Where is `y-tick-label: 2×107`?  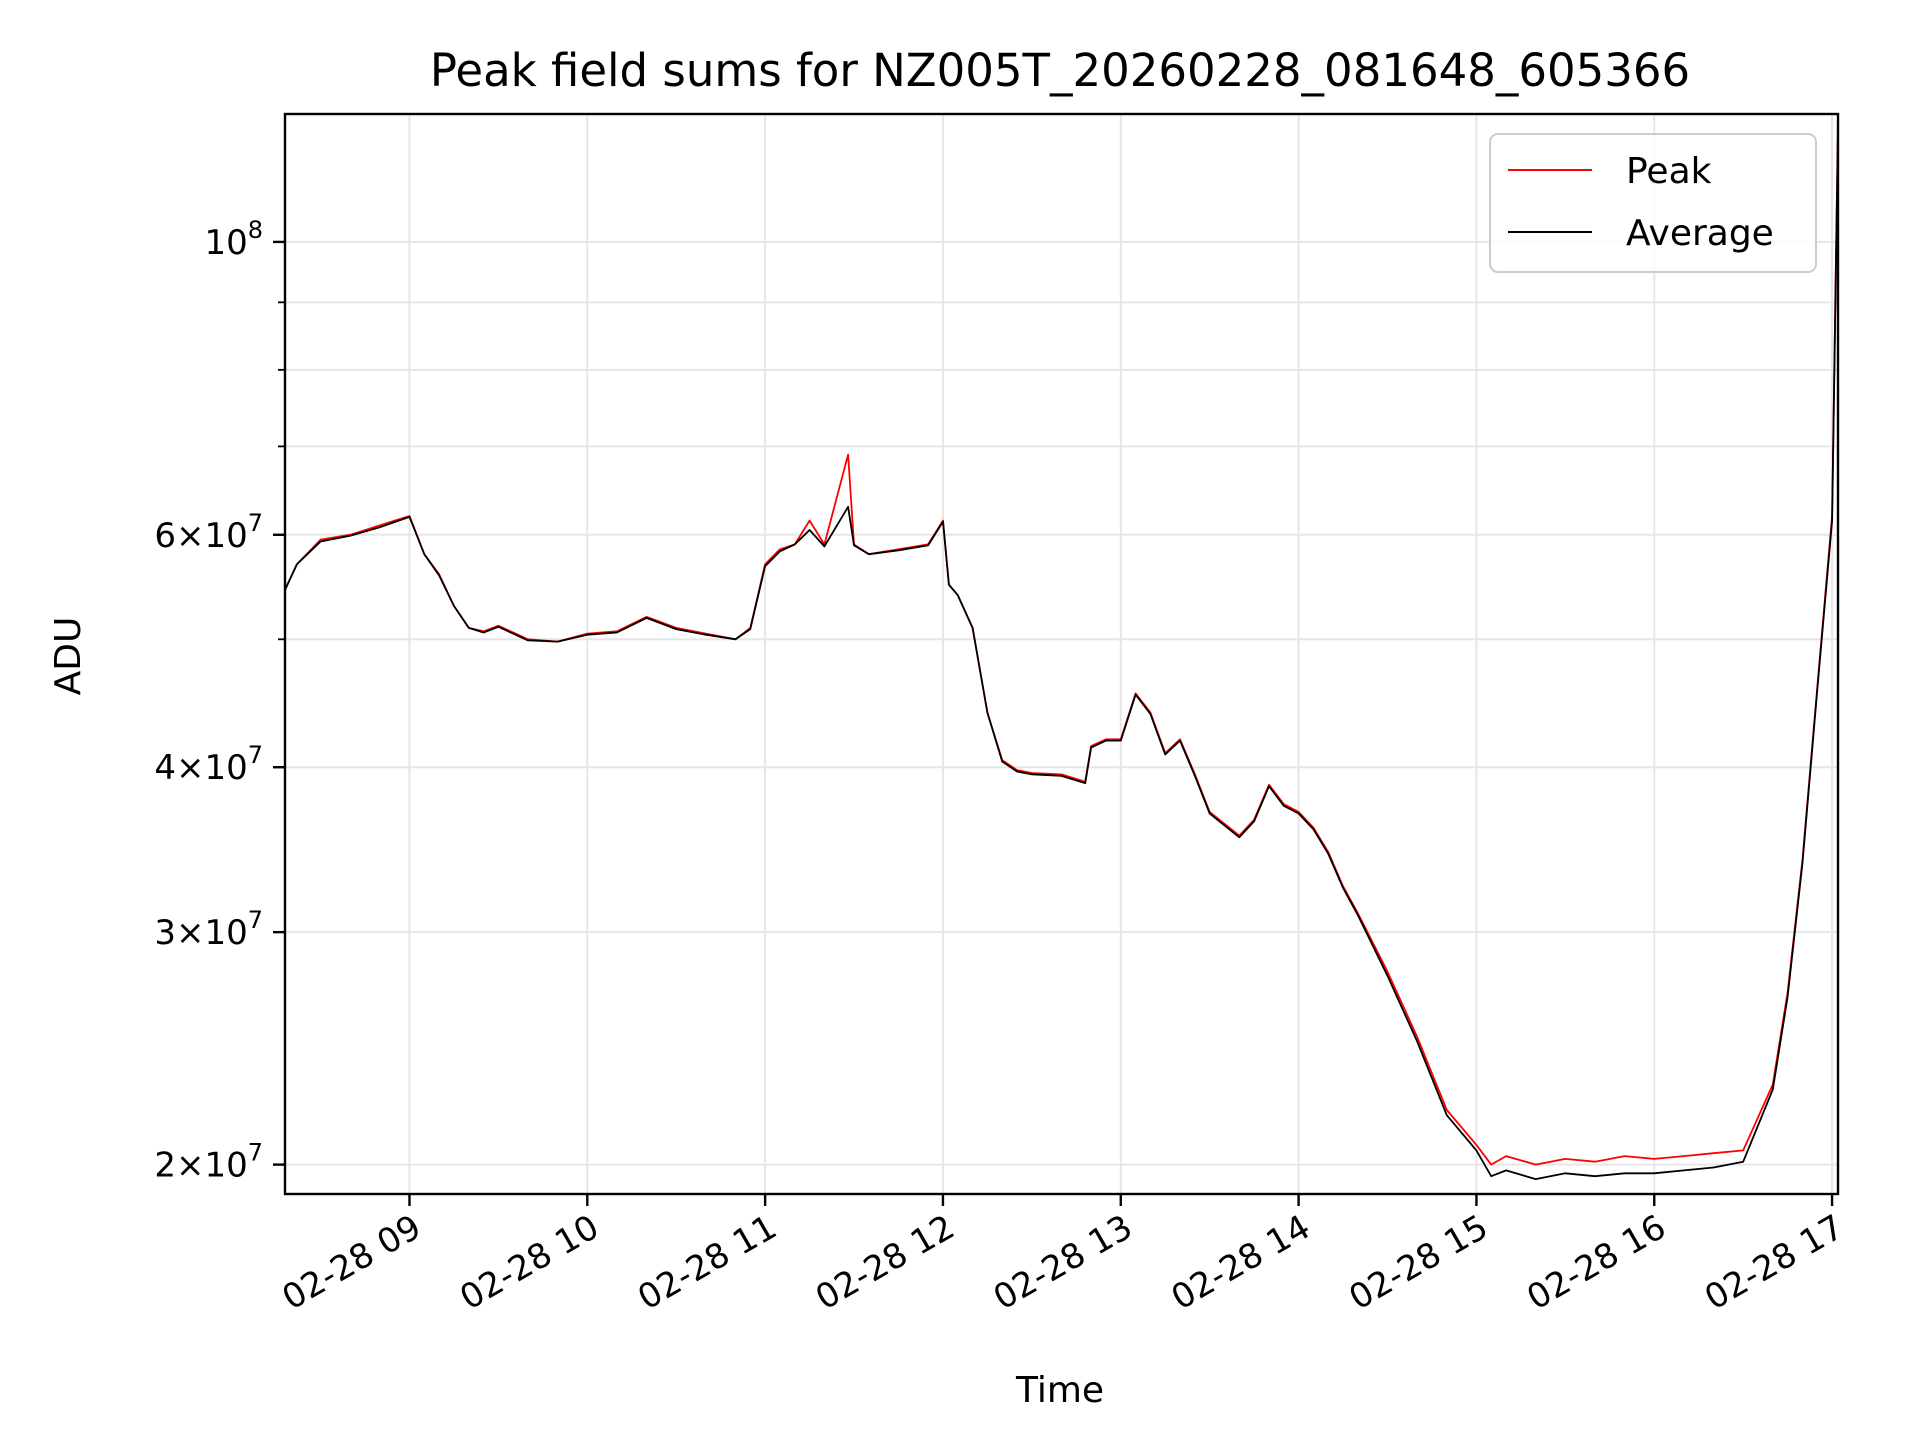 y-tick-label: 2×107 is located at coordinates (208, 1162).